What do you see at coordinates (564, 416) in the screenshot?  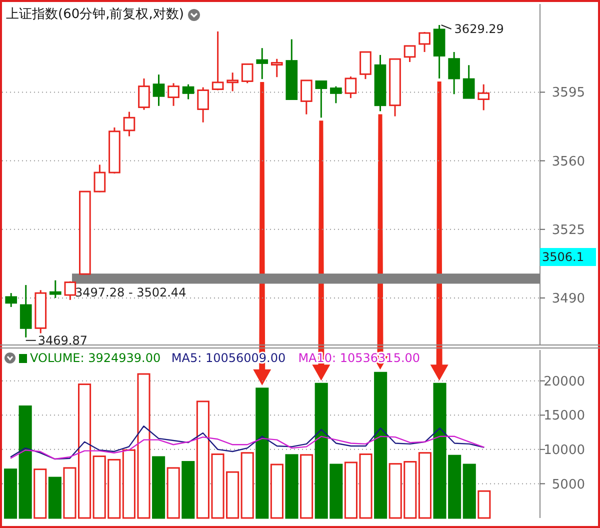 I see `y-tick-label: 15000` at bounding box center [564, 416].